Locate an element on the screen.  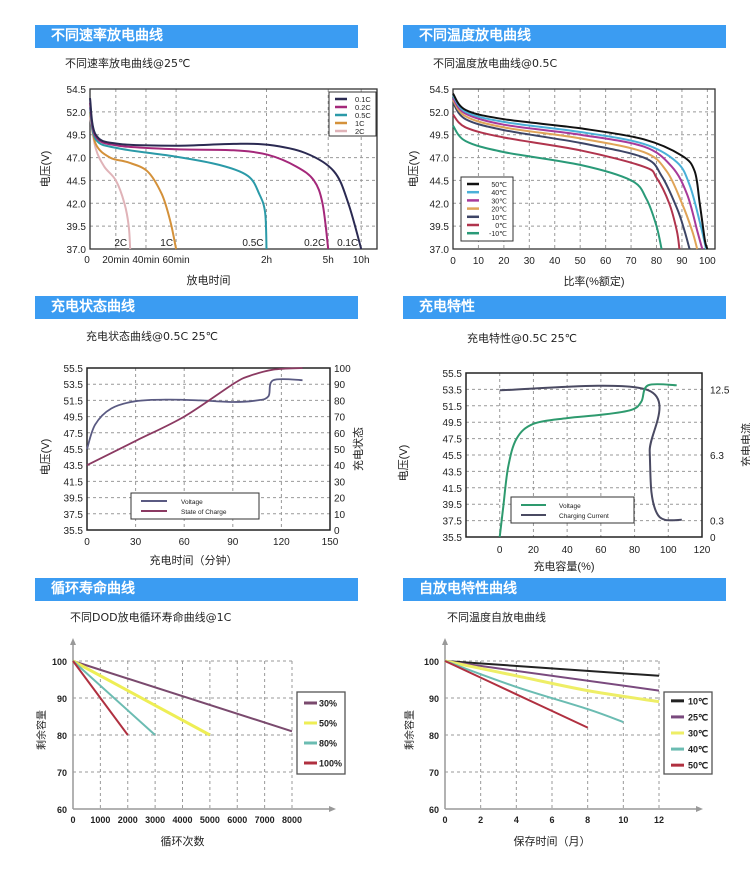
section-header: 充电状态曲线 is located at coordinates (196, 307).